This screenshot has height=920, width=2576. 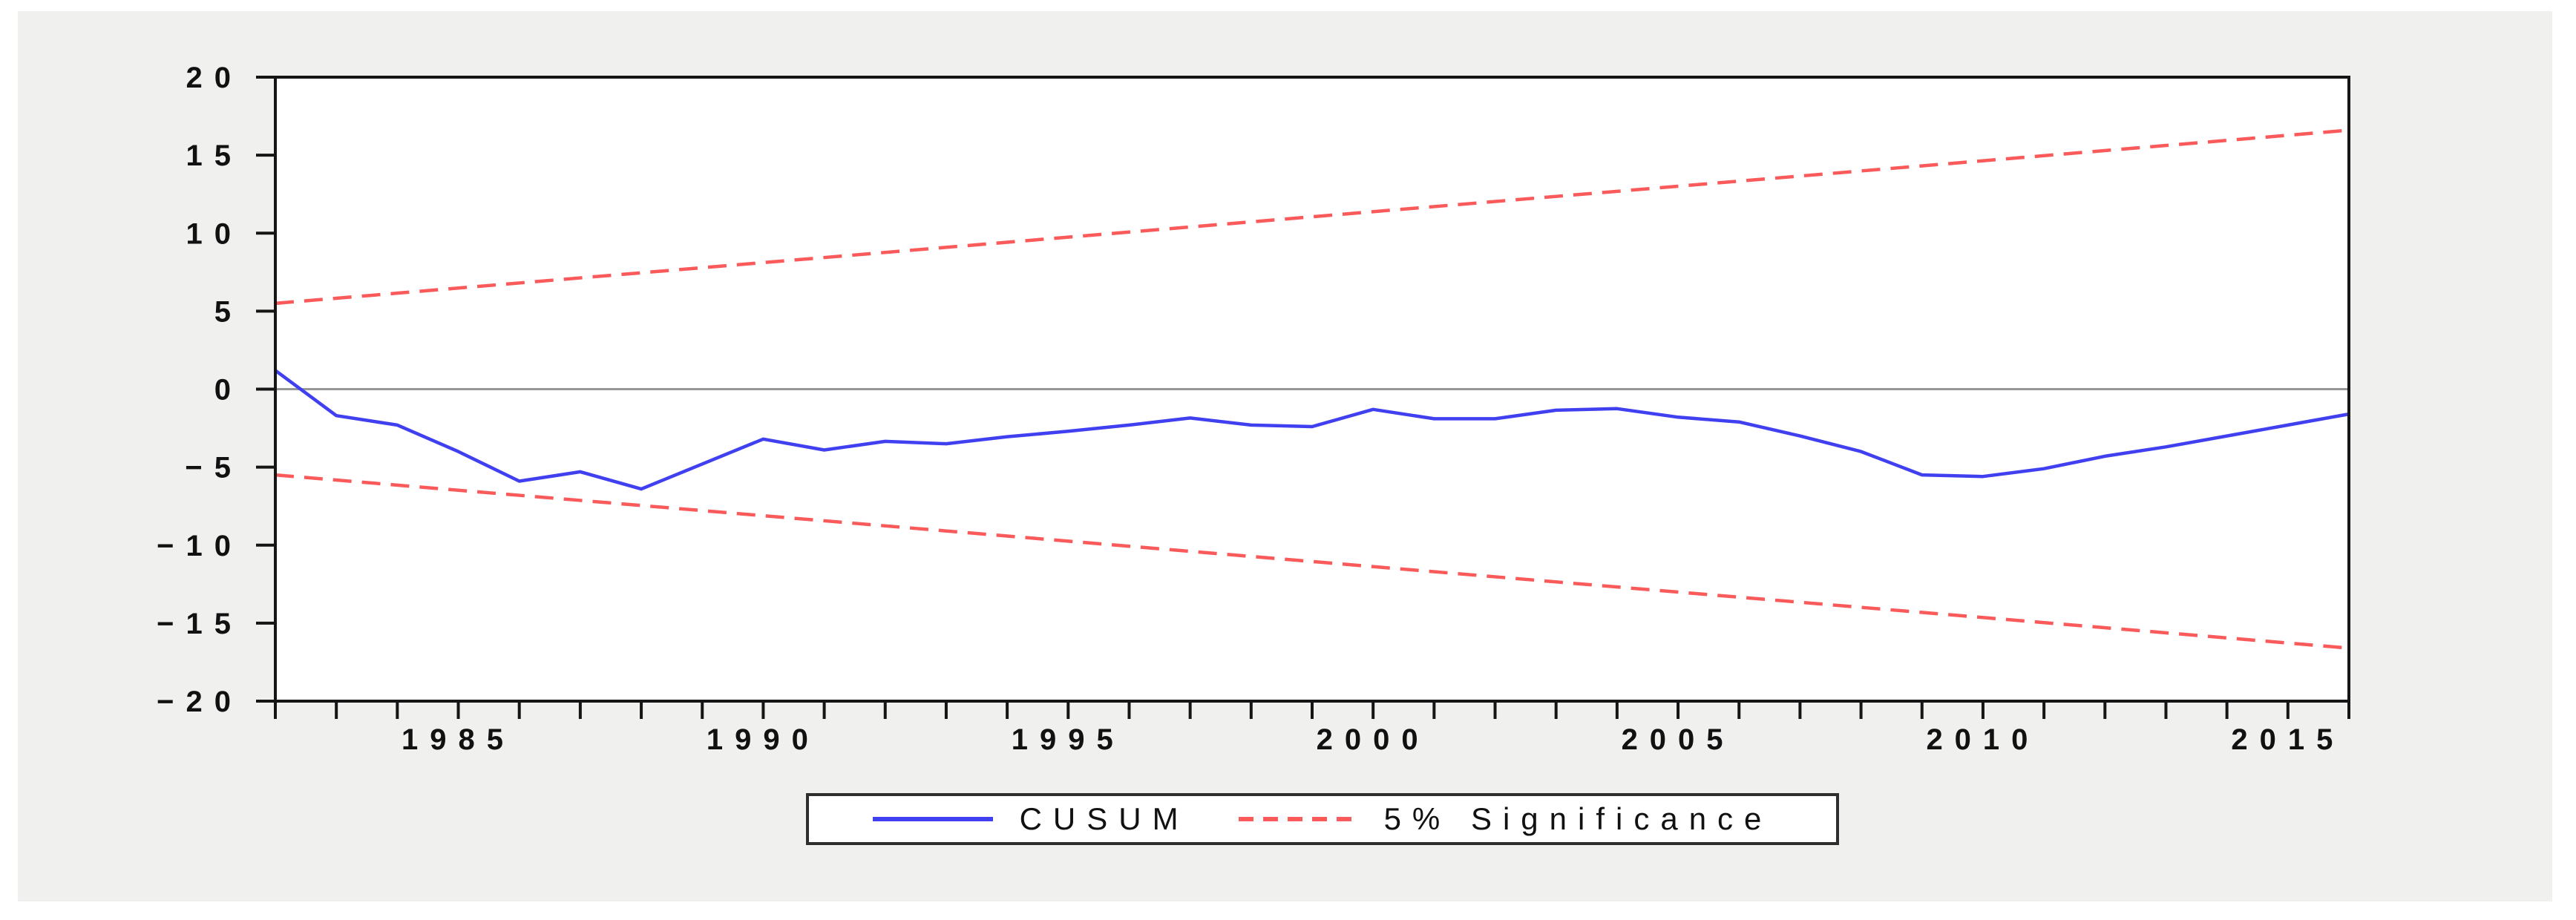 What do you see at coordinates (214, 233) in the screenshot?
I see `y-axis-tick-label: 10` at bounding box center [214, 233].